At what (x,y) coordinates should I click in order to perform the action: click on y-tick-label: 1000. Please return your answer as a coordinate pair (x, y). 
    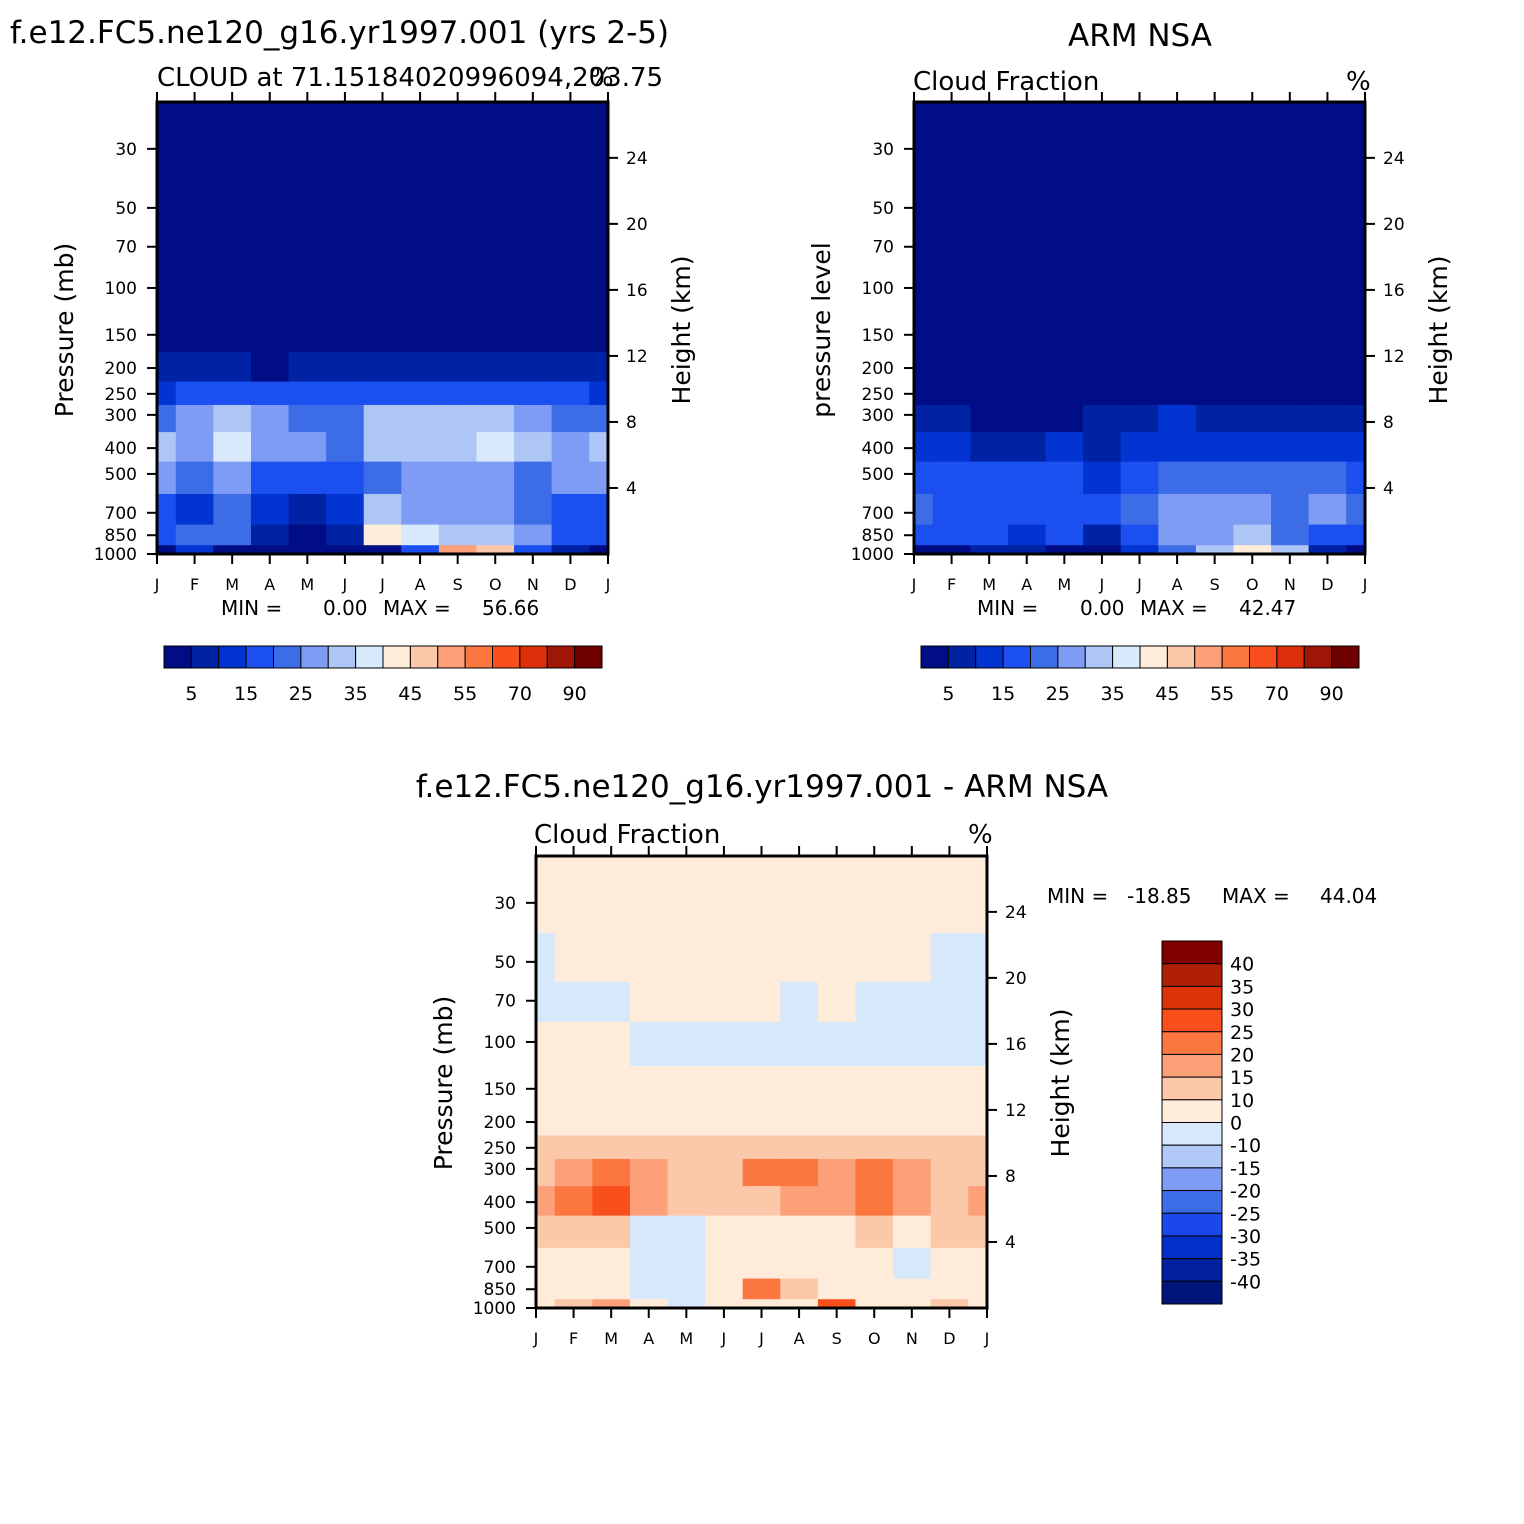
    Looking at the image, I should click on (494, 1309).